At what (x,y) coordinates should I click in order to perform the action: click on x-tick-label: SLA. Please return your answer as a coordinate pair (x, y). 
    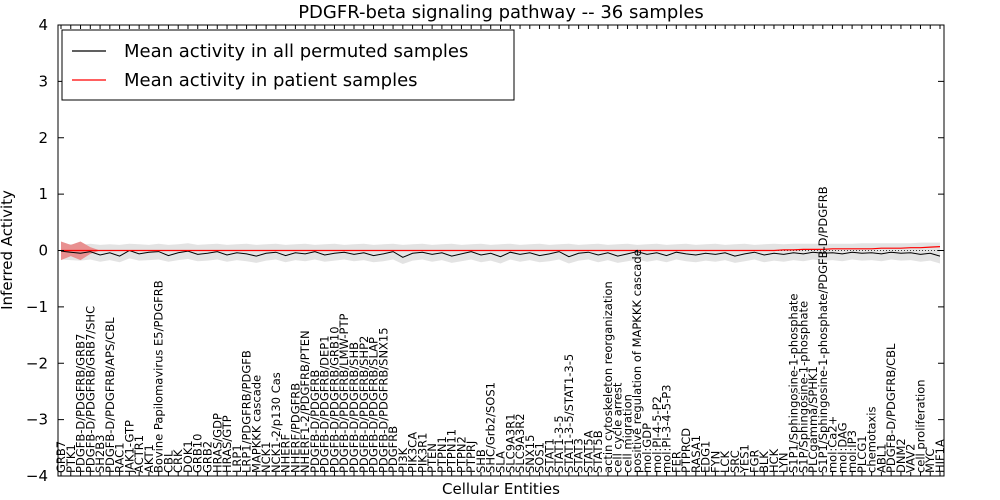
    Looking at the image, I should click on (501, 462).